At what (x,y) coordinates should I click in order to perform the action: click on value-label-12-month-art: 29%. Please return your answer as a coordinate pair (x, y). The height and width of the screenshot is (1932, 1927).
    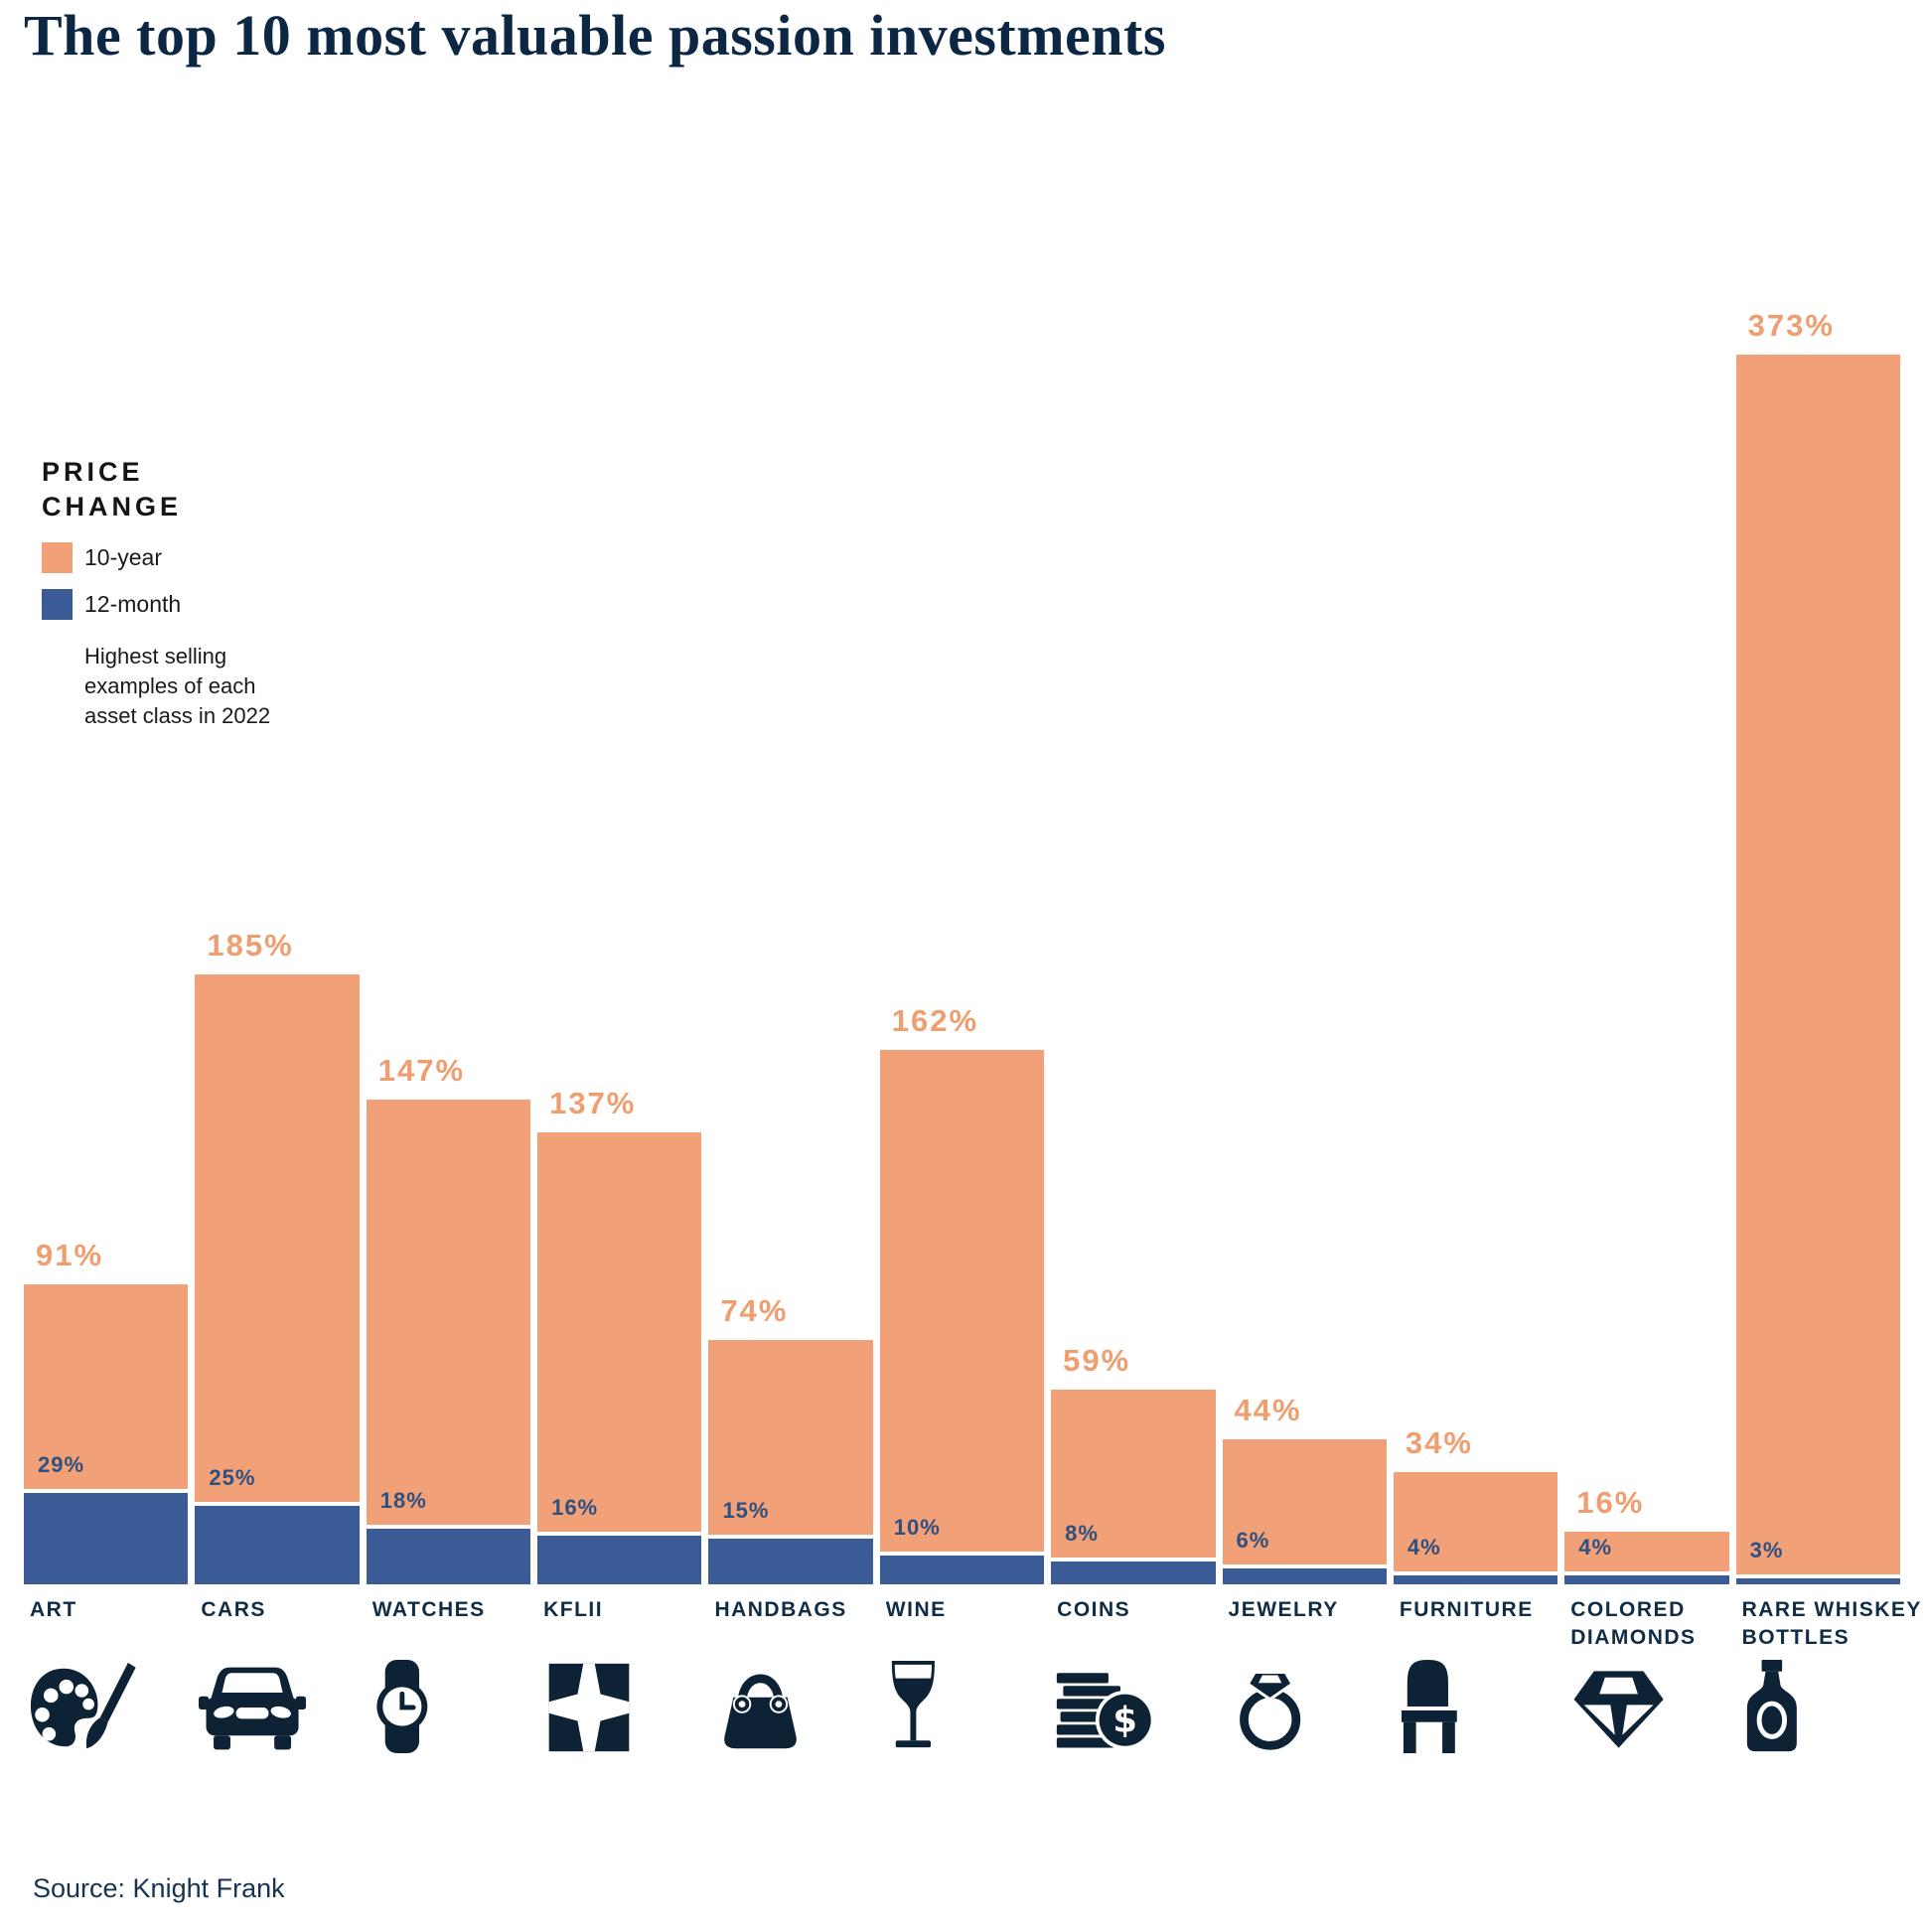
    Looking at the image, I should click on (62, 1464).